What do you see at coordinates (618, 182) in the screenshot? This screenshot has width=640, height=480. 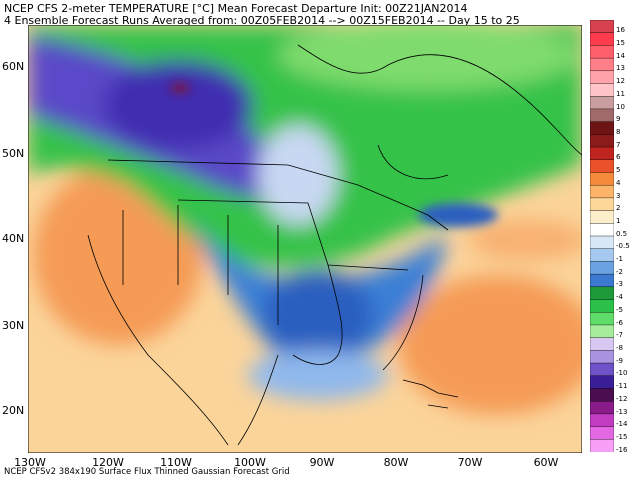 I see `colorbar-label: 4` at bounding box center [618, 182].